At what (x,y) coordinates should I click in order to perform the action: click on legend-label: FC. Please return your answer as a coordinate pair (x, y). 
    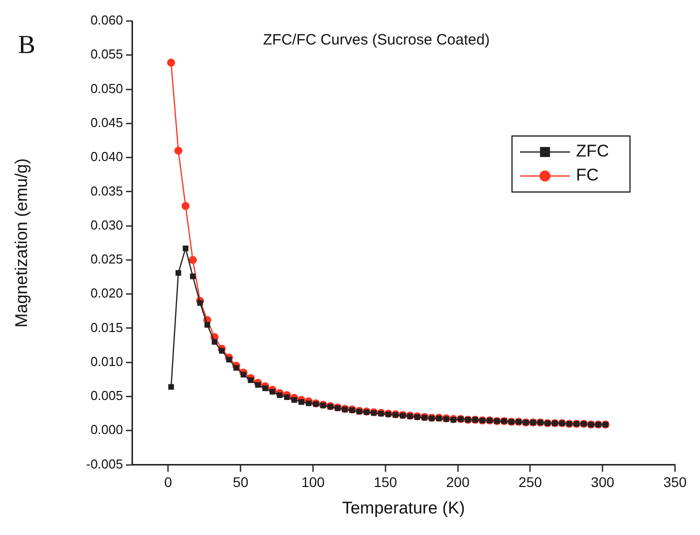
    Looking at the image, I should click on (587, 175).